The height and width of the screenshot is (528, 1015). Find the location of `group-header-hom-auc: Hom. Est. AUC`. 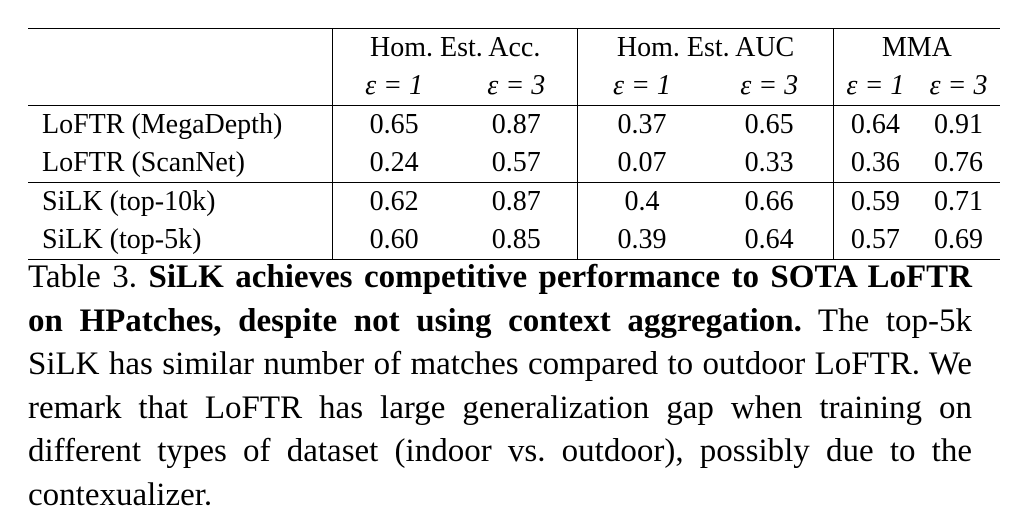

group-header-hom-auc: Hom. Est. AUC is located at coordinates (705, 47).